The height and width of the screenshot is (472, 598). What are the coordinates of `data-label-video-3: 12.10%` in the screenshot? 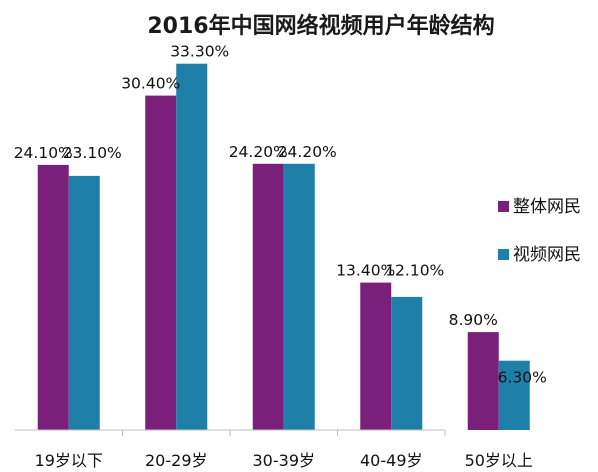 It's located at (414, 271).